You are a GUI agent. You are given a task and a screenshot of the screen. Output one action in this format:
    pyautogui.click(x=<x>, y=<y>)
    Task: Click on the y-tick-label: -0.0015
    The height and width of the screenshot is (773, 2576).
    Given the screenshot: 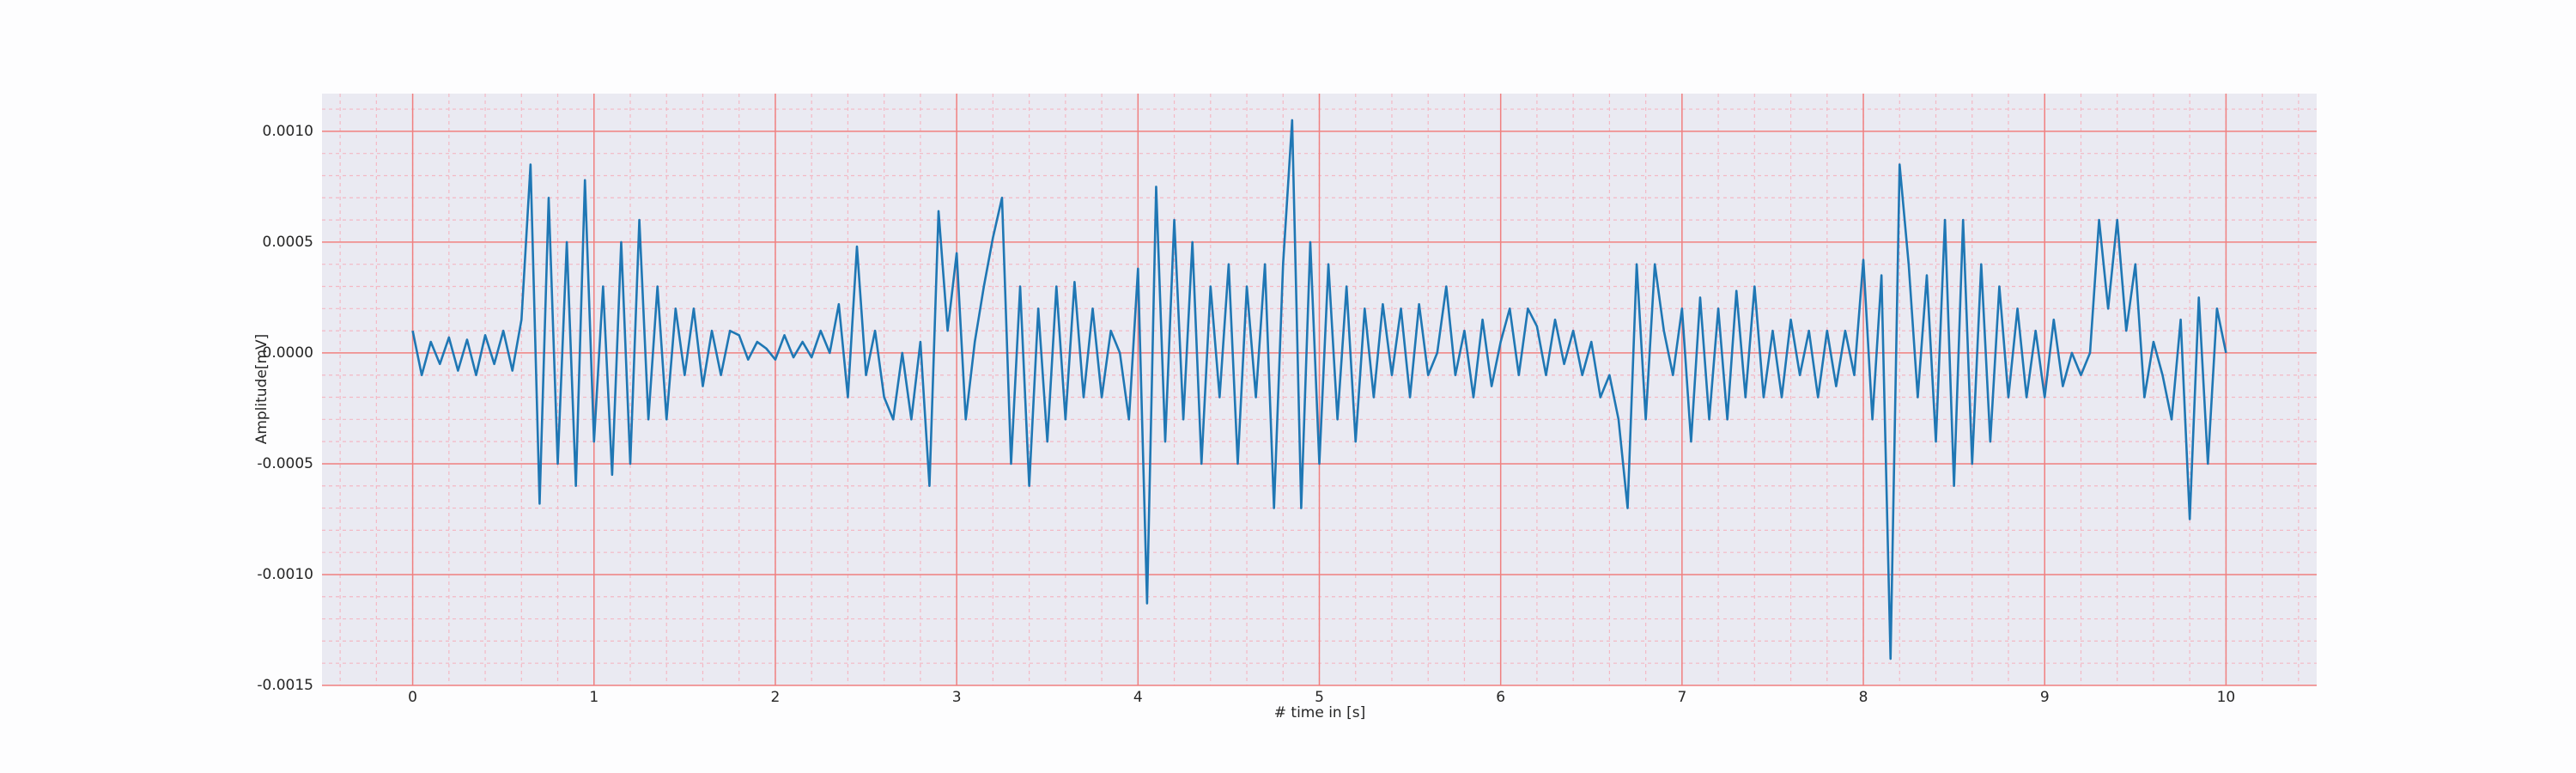 What is the action you would take?
    pyautogui.click(x=285, y=685)
    